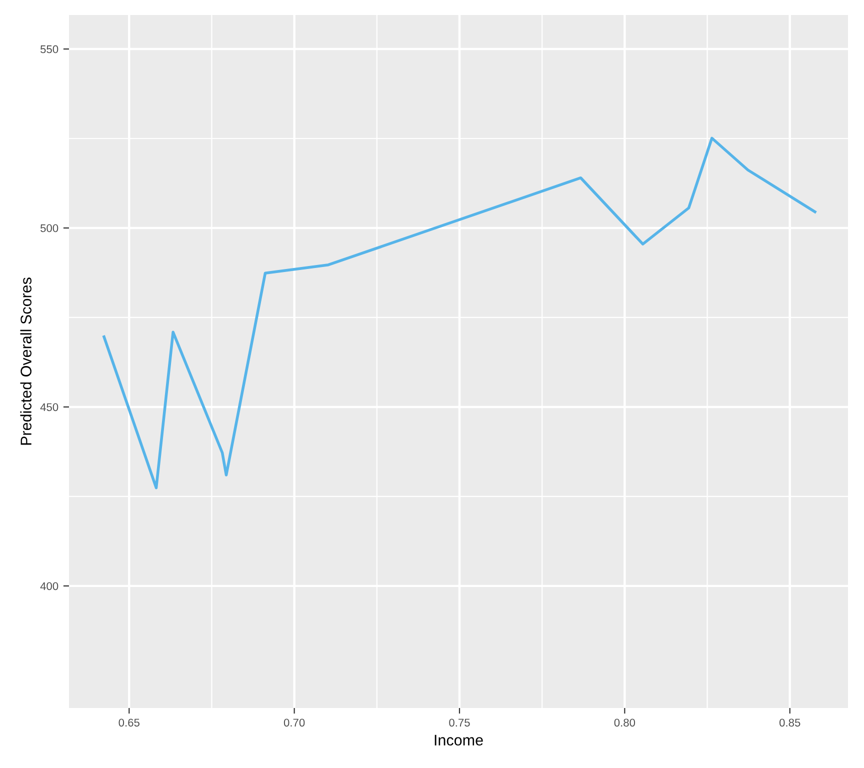 The height and width of the screenshot is (768, 864). I want to click on y-tick-label: 400, so click(49, 586).